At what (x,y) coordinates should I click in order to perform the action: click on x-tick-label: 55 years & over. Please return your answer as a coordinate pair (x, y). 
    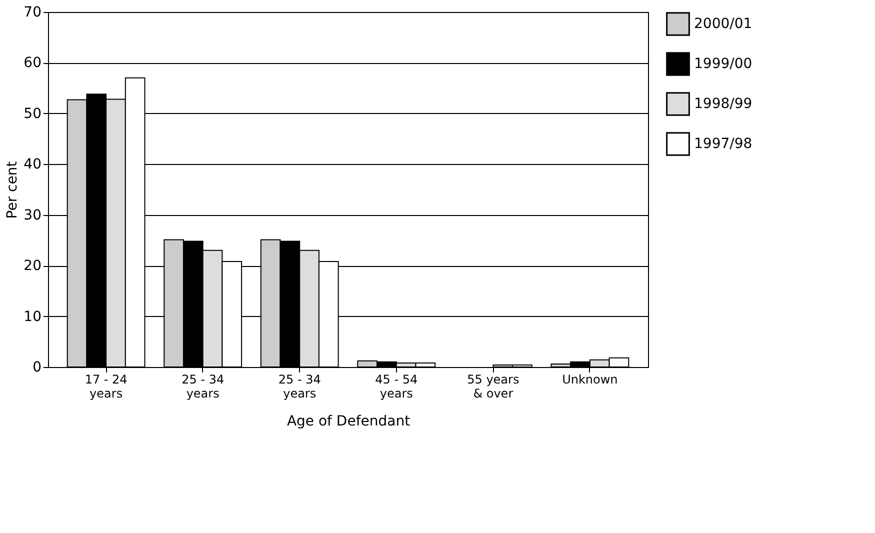
    Looking at the image, I should click on (493, 386).